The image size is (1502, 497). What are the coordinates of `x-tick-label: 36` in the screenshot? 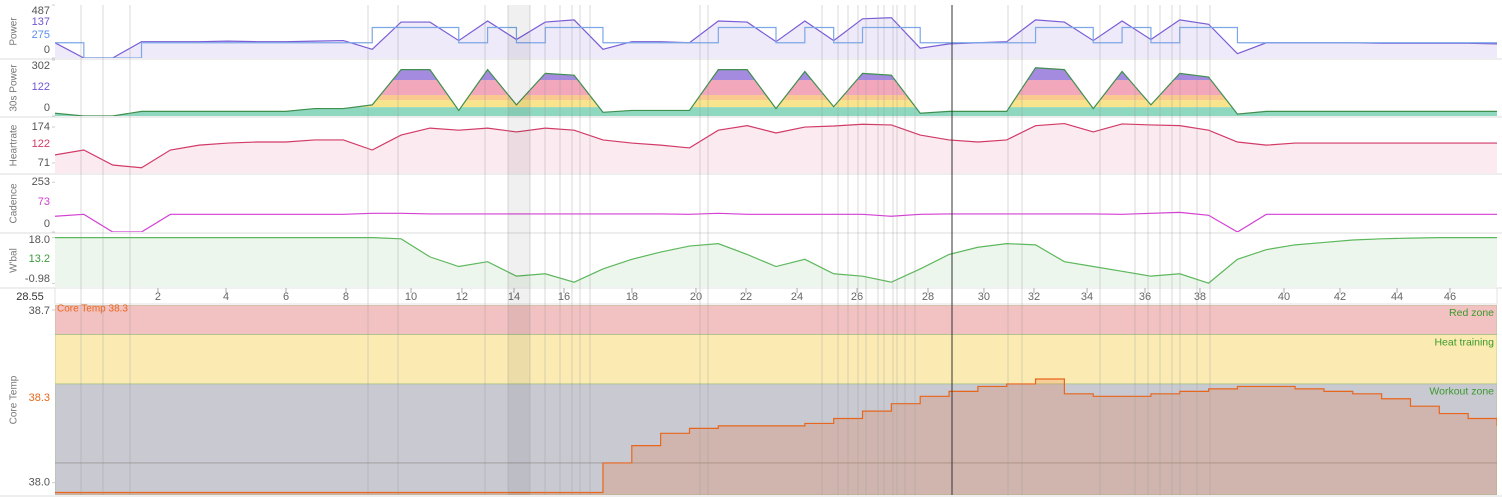 It's located at (1145, 297).